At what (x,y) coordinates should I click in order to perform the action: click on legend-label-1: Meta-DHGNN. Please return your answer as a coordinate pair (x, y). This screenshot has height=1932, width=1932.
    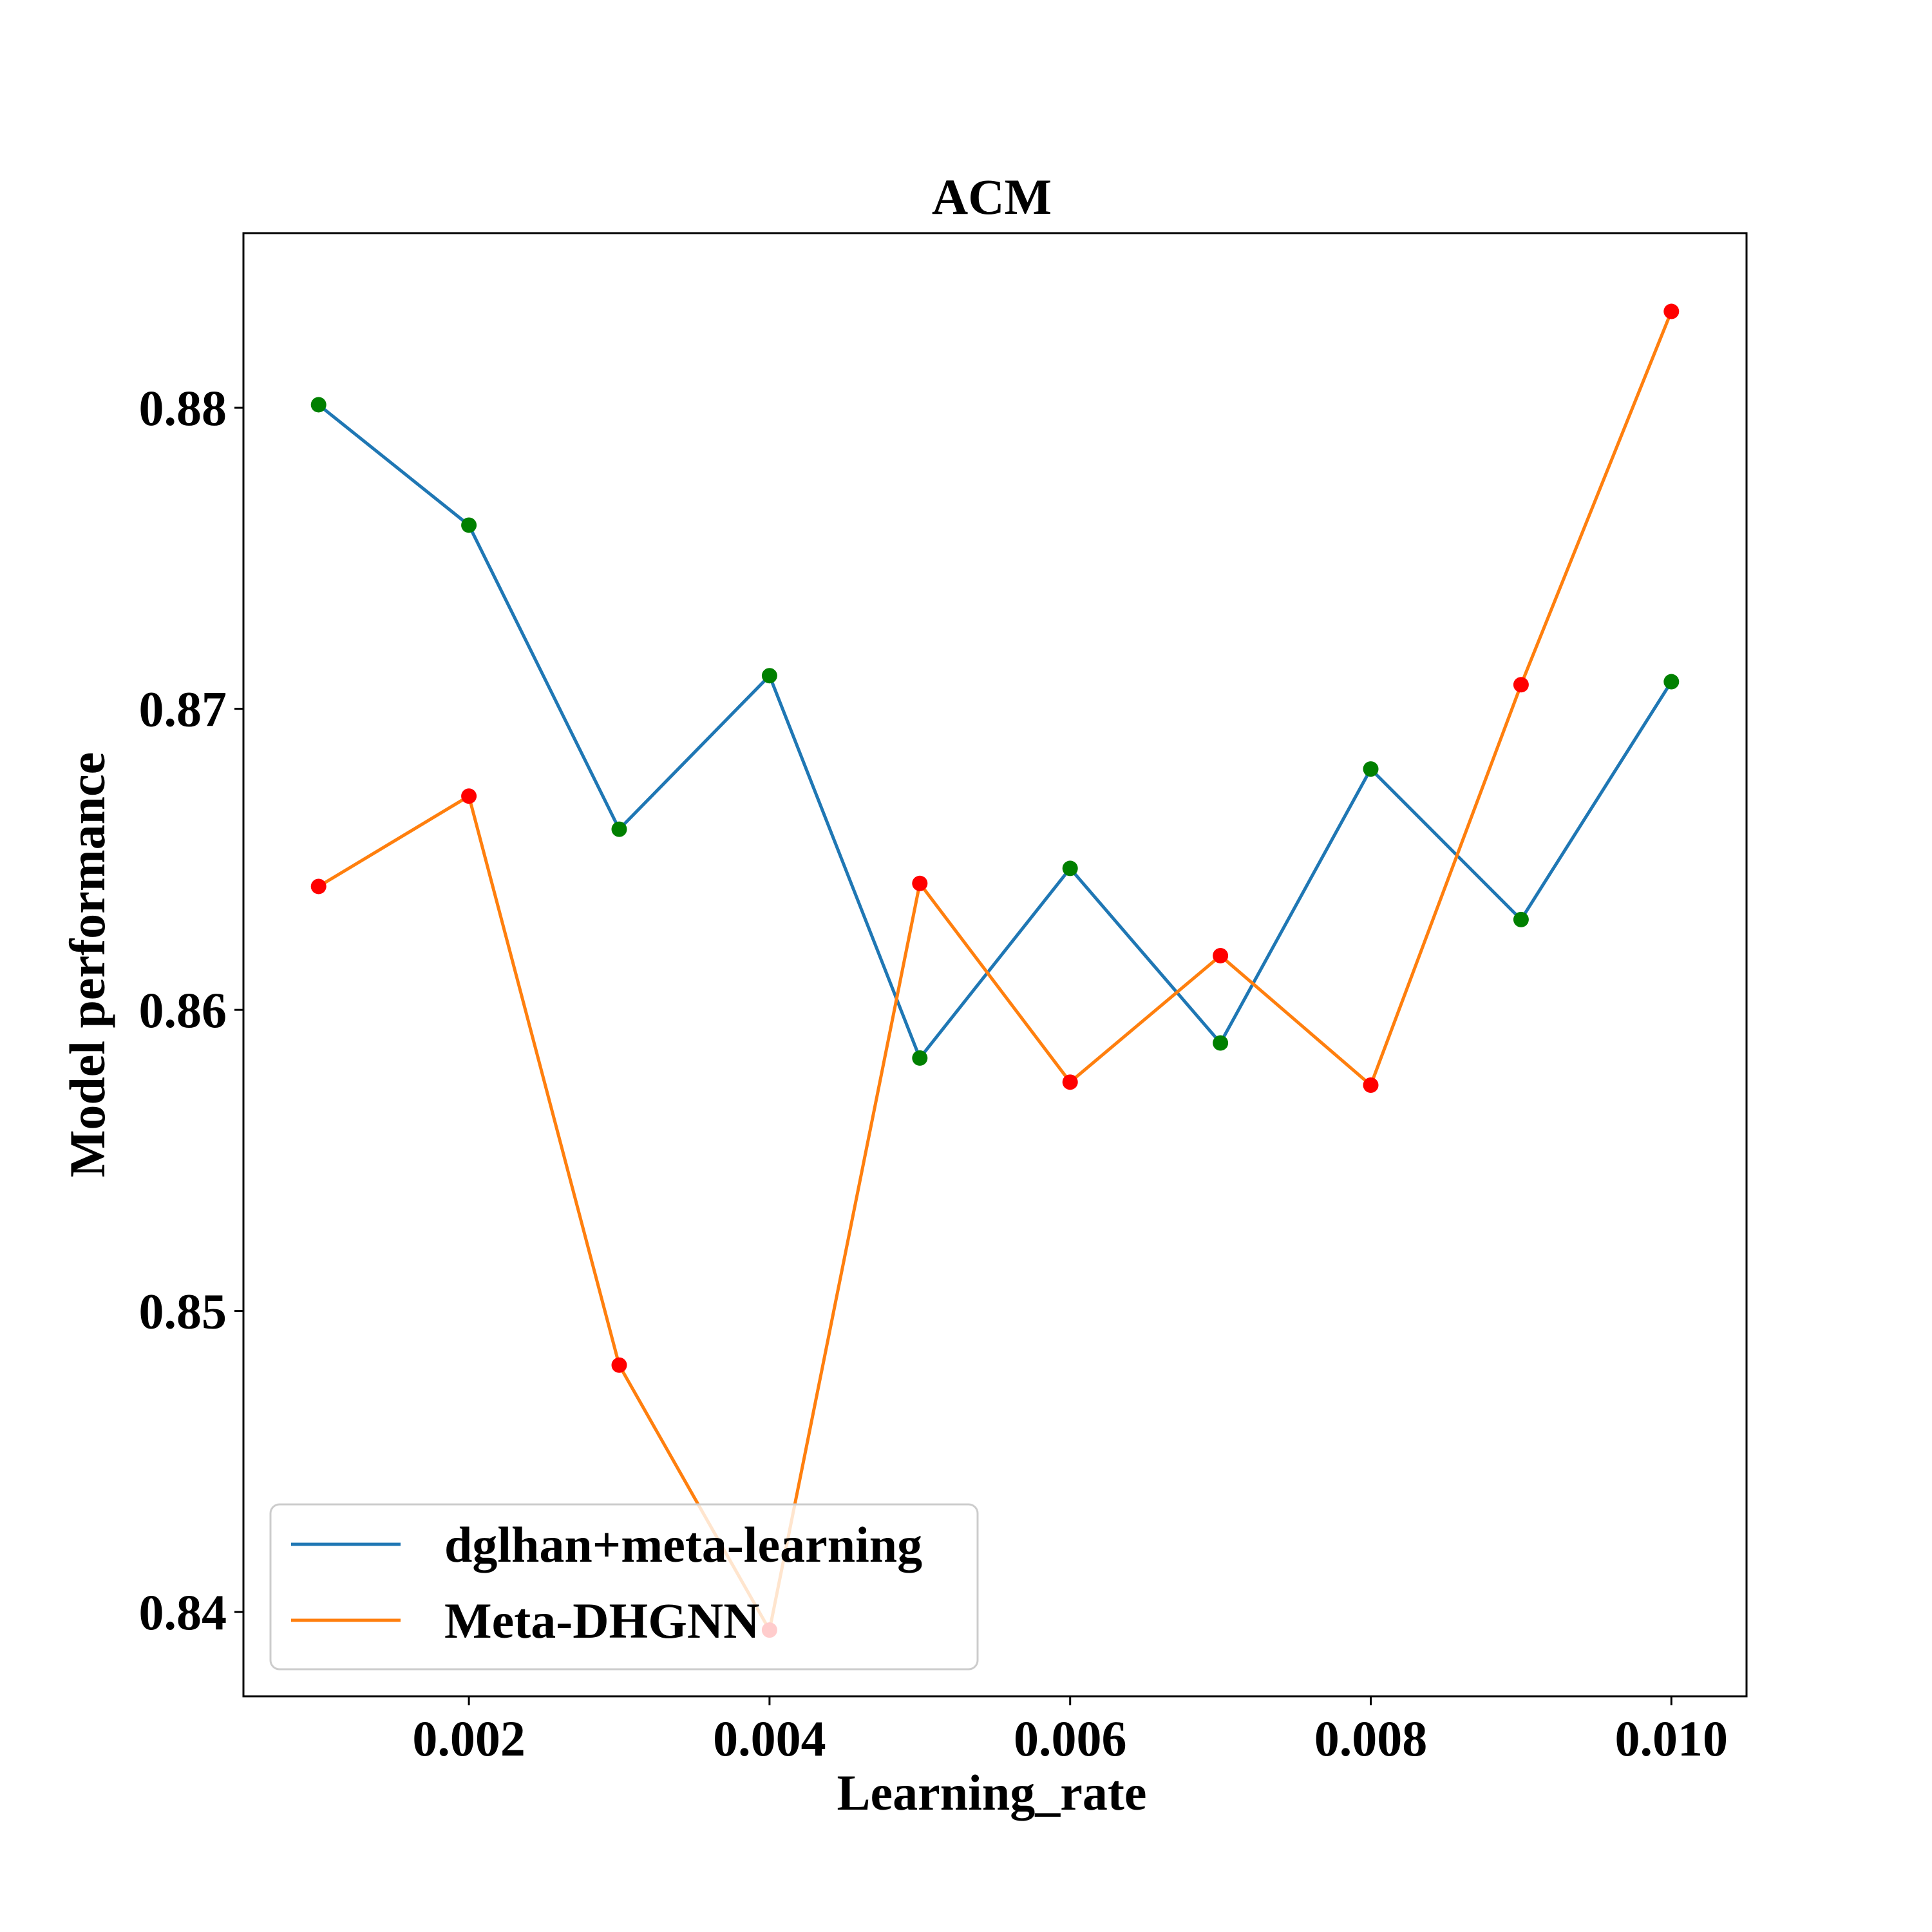
    Looking at the image, I should click on (602, 1621).